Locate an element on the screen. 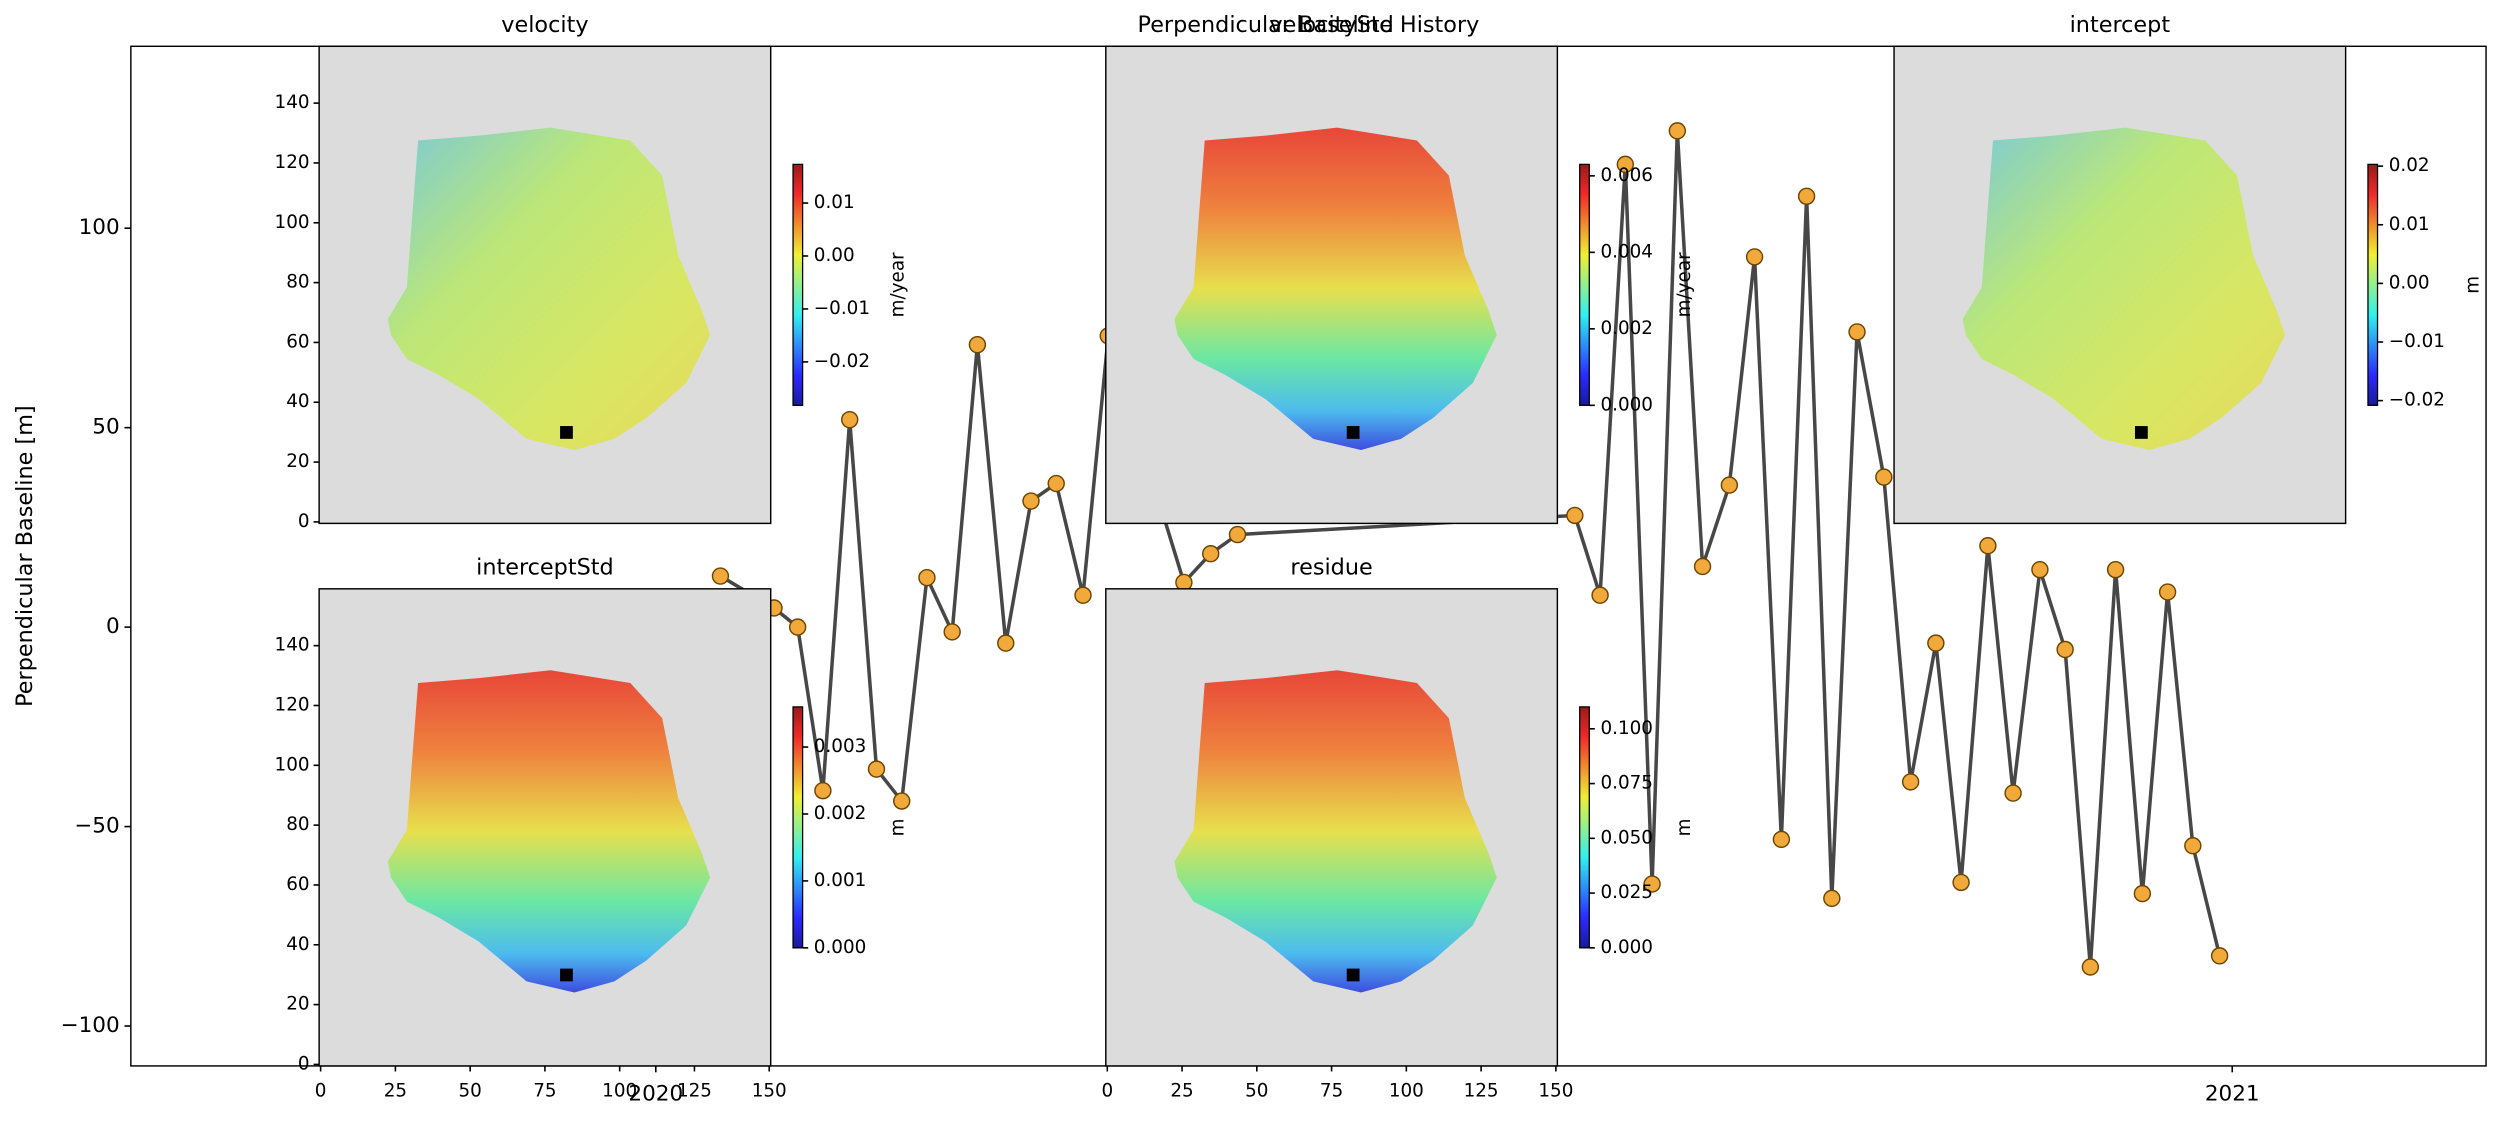 The height and width of the screenshot is (1121, 2502). y-tick-label: 50 is located at coordinates (105, 427).